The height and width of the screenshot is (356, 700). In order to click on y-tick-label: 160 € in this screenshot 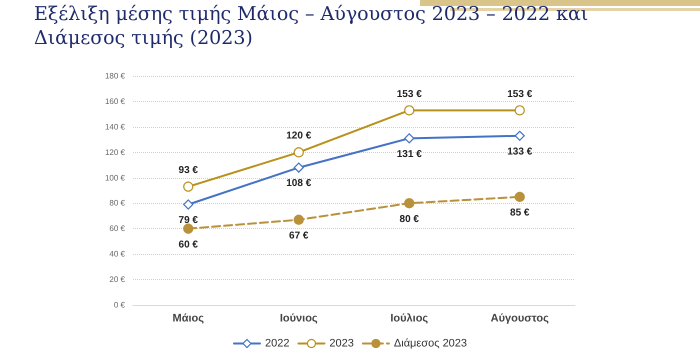, I will do `click(115, 101)`.